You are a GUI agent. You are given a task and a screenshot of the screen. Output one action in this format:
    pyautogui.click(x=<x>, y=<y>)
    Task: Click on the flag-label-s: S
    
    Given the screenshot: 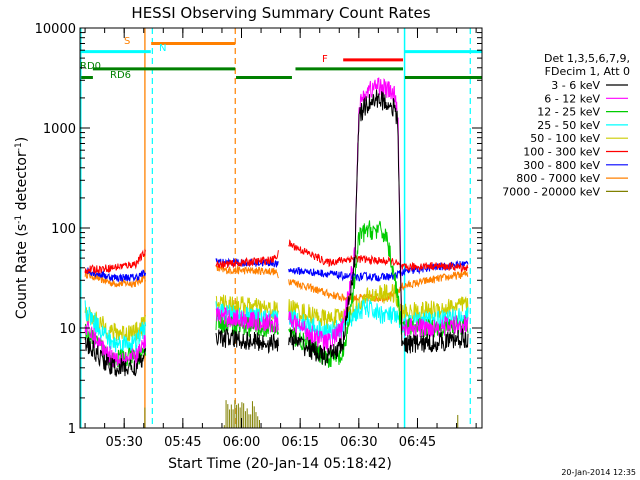 What is the action you would take?
    pyautogui.click(x=127, y=41)
    